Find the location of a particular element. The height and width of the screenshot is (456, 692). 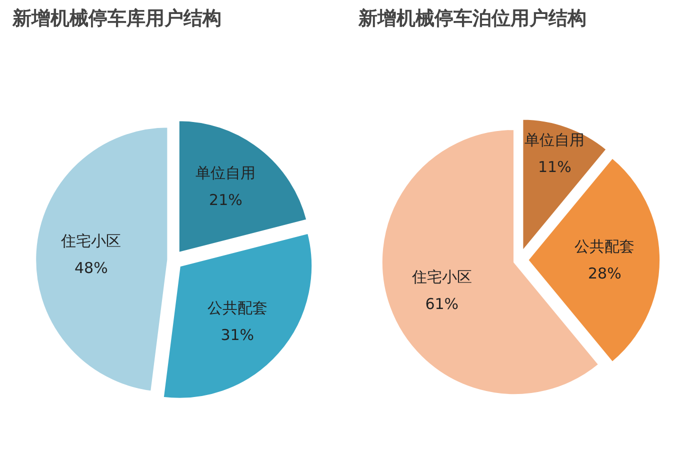

chart-title: 新增机械停车泊位用户结构 is located at coordinates (472, 19).